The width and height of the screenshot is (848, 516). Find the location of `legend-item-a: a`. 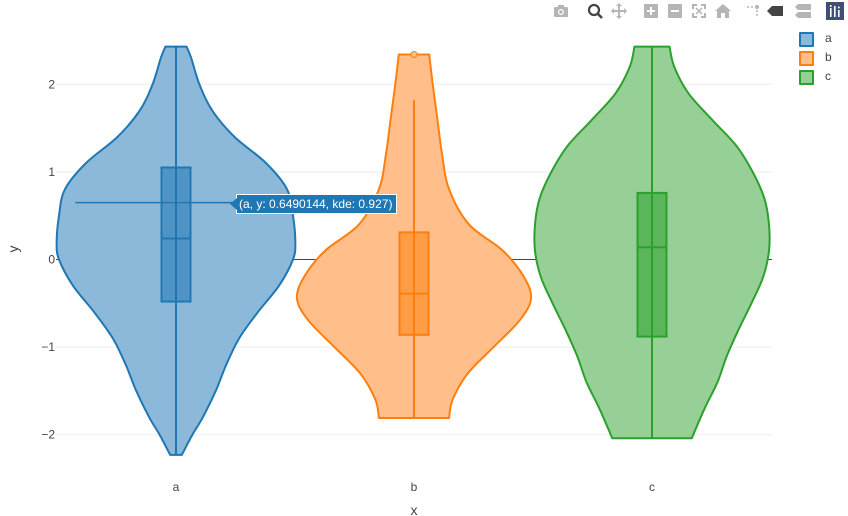

legend-item-a: a is located at coordinates (822, 39).